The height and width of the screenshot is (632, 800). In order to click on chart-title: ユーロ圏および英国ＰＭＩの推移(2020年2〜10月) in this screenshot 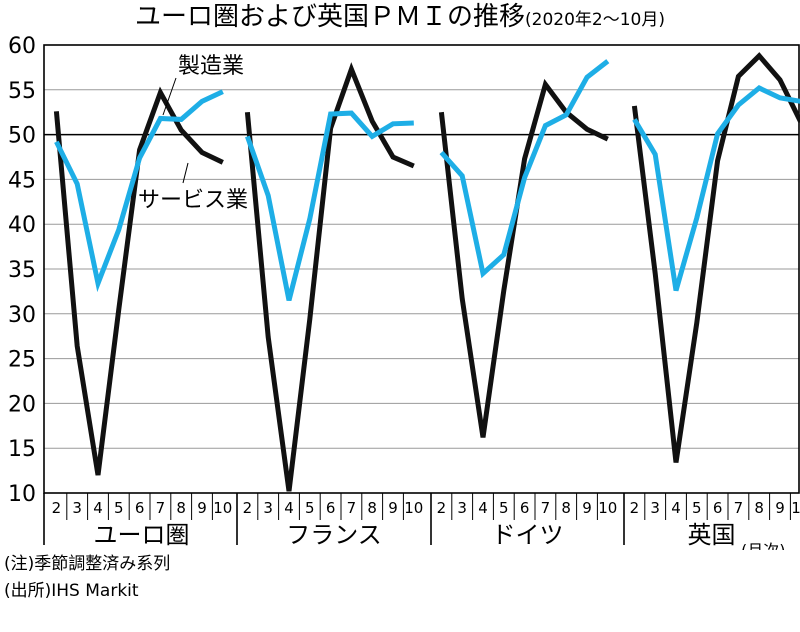, I will do `click(400, 18)`.